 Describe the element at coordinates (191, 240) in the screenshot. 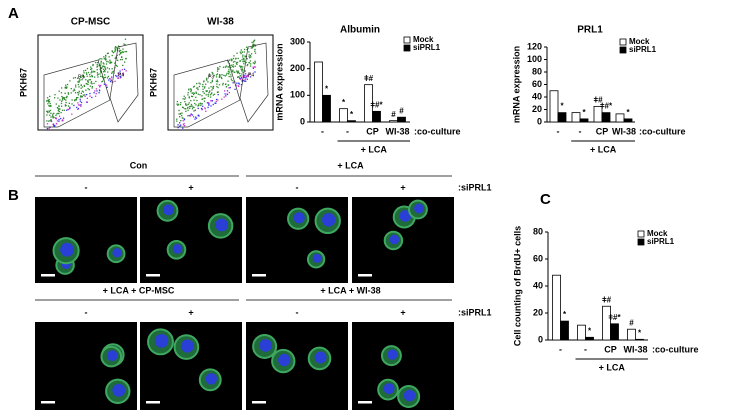

I see `micrograph` at that location.